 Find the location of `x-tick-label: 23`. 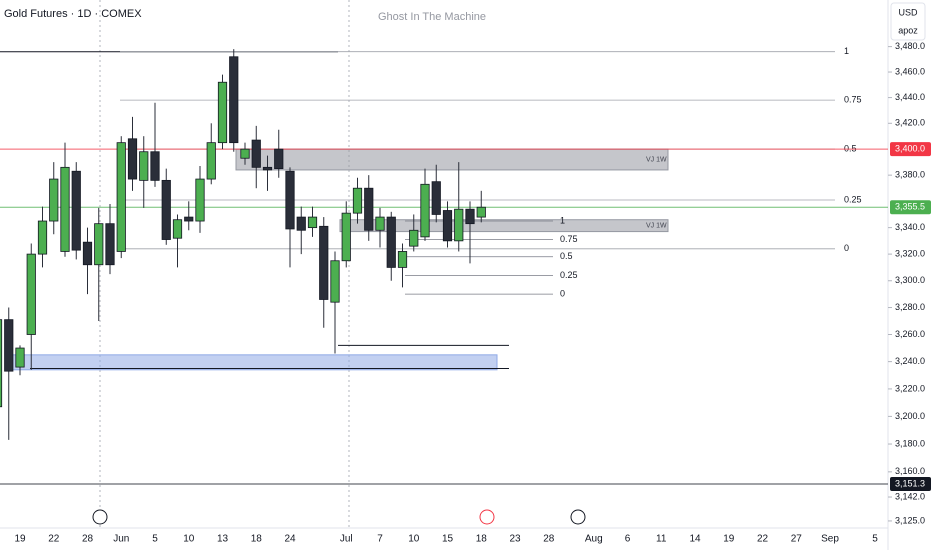

x-tick-label: 23 is located at coordinates (515, 539).